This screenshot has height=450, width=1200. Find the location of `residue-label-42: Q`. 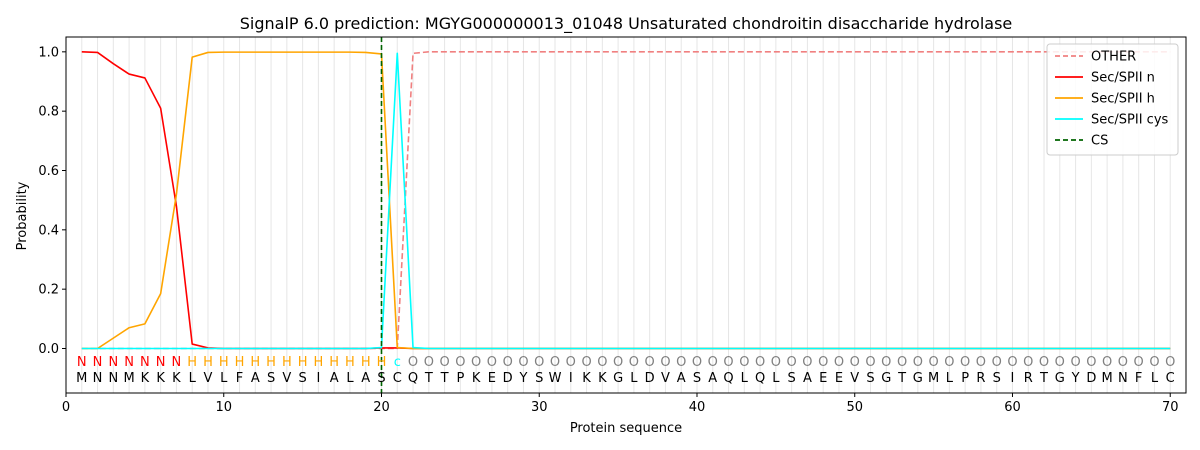

residue-label-42: Q is located at coordinates (728, 378).